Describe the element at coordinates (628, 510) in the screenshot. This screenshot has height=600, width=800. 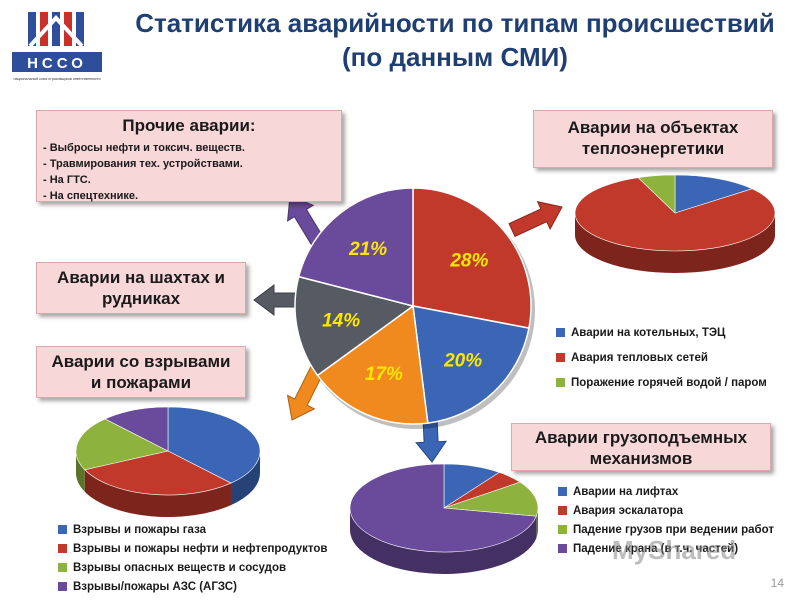
I see `legend-label: Авария эскалатора` at that location.